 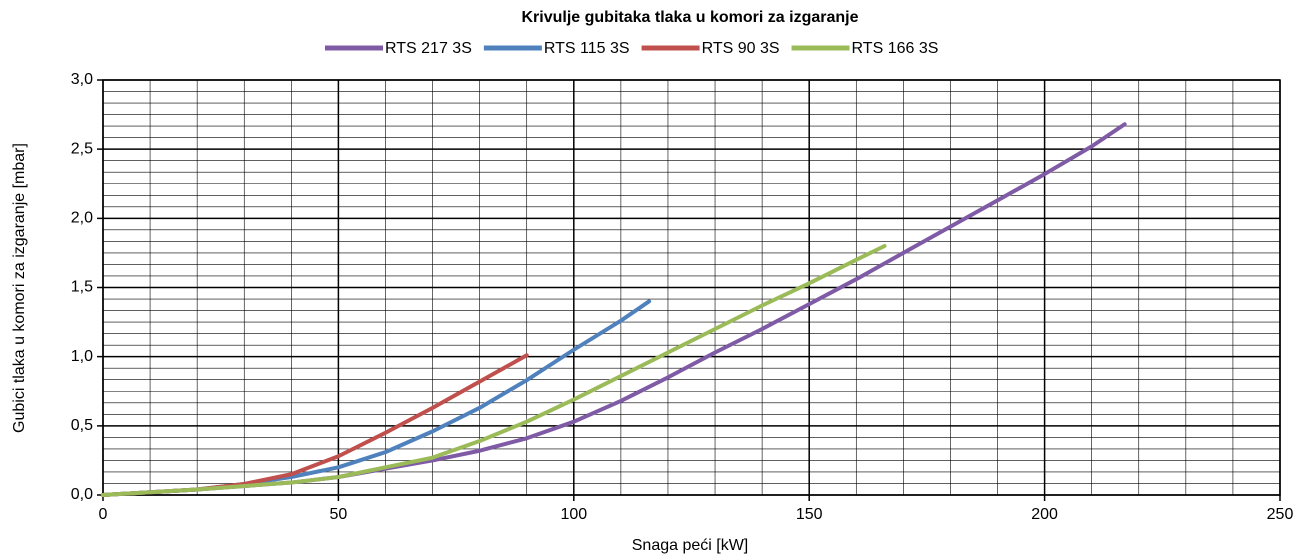 I want to click on x-axis-label: Snaga peći [kW], so click(x=690, y=545).